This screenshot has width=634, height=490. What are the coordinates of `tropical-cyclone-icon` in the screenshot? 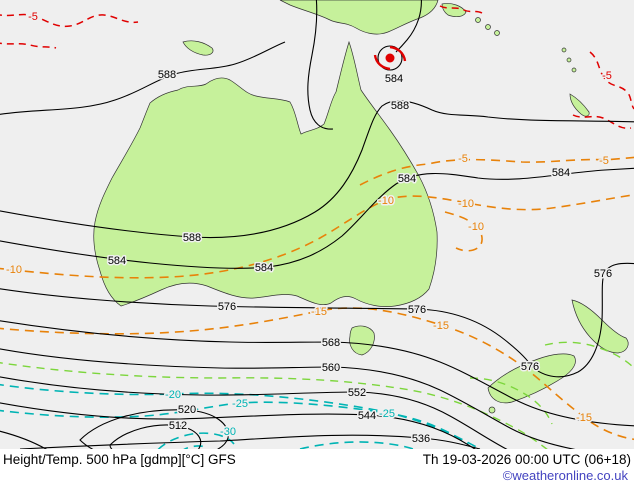 It's located at (390, 58).